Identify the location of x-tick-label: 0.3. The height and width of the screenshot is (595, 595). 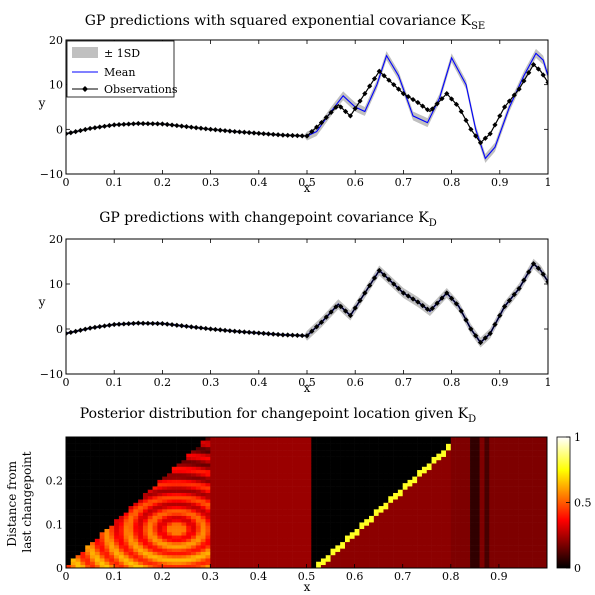
(211, 382).